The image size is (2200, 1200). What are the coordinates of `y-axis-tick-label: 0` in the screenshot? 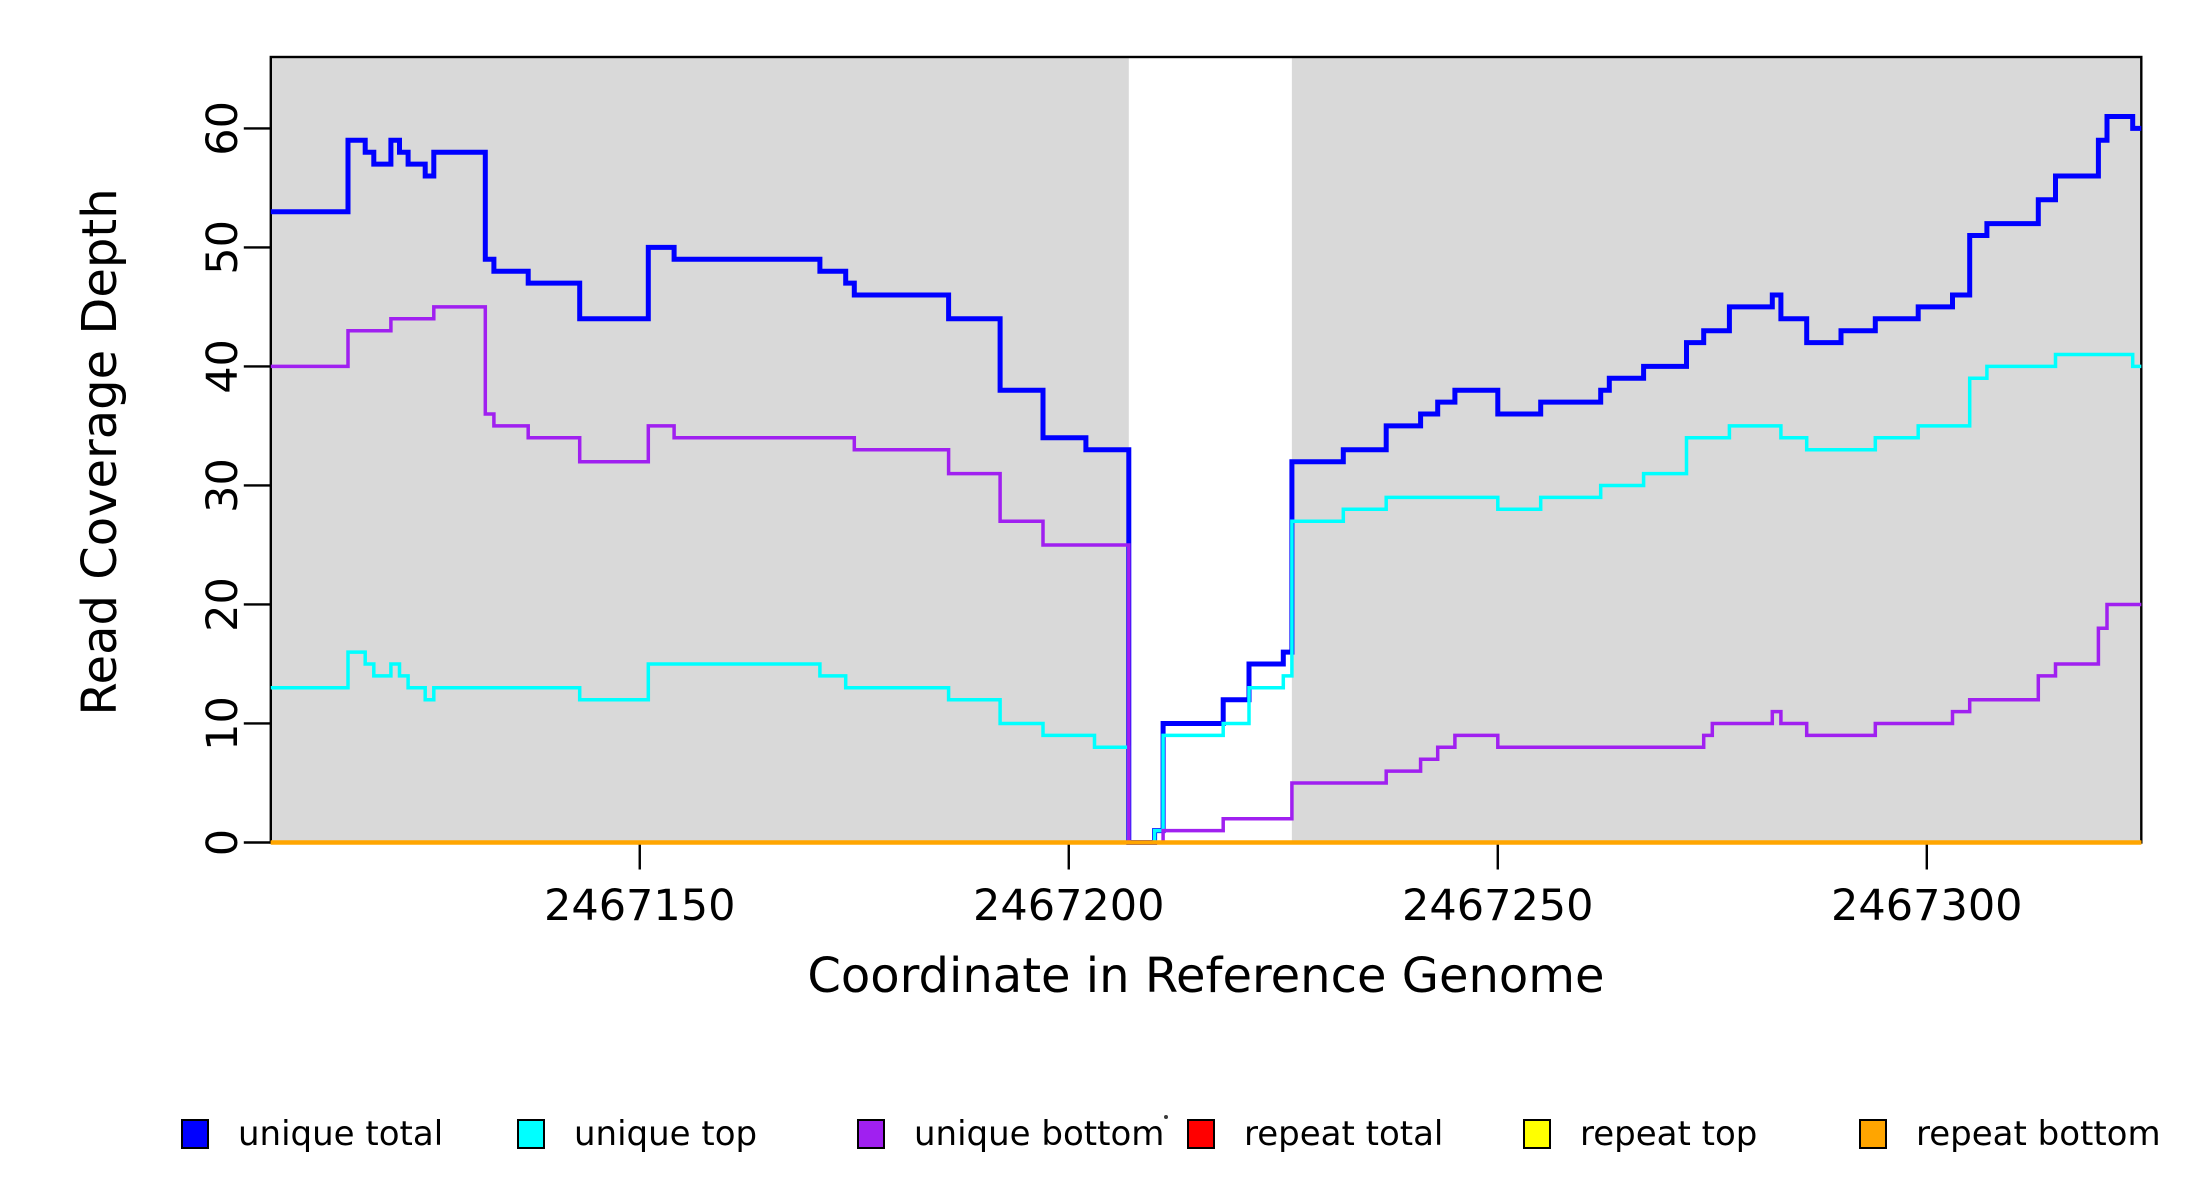 It's located at (223, 842).